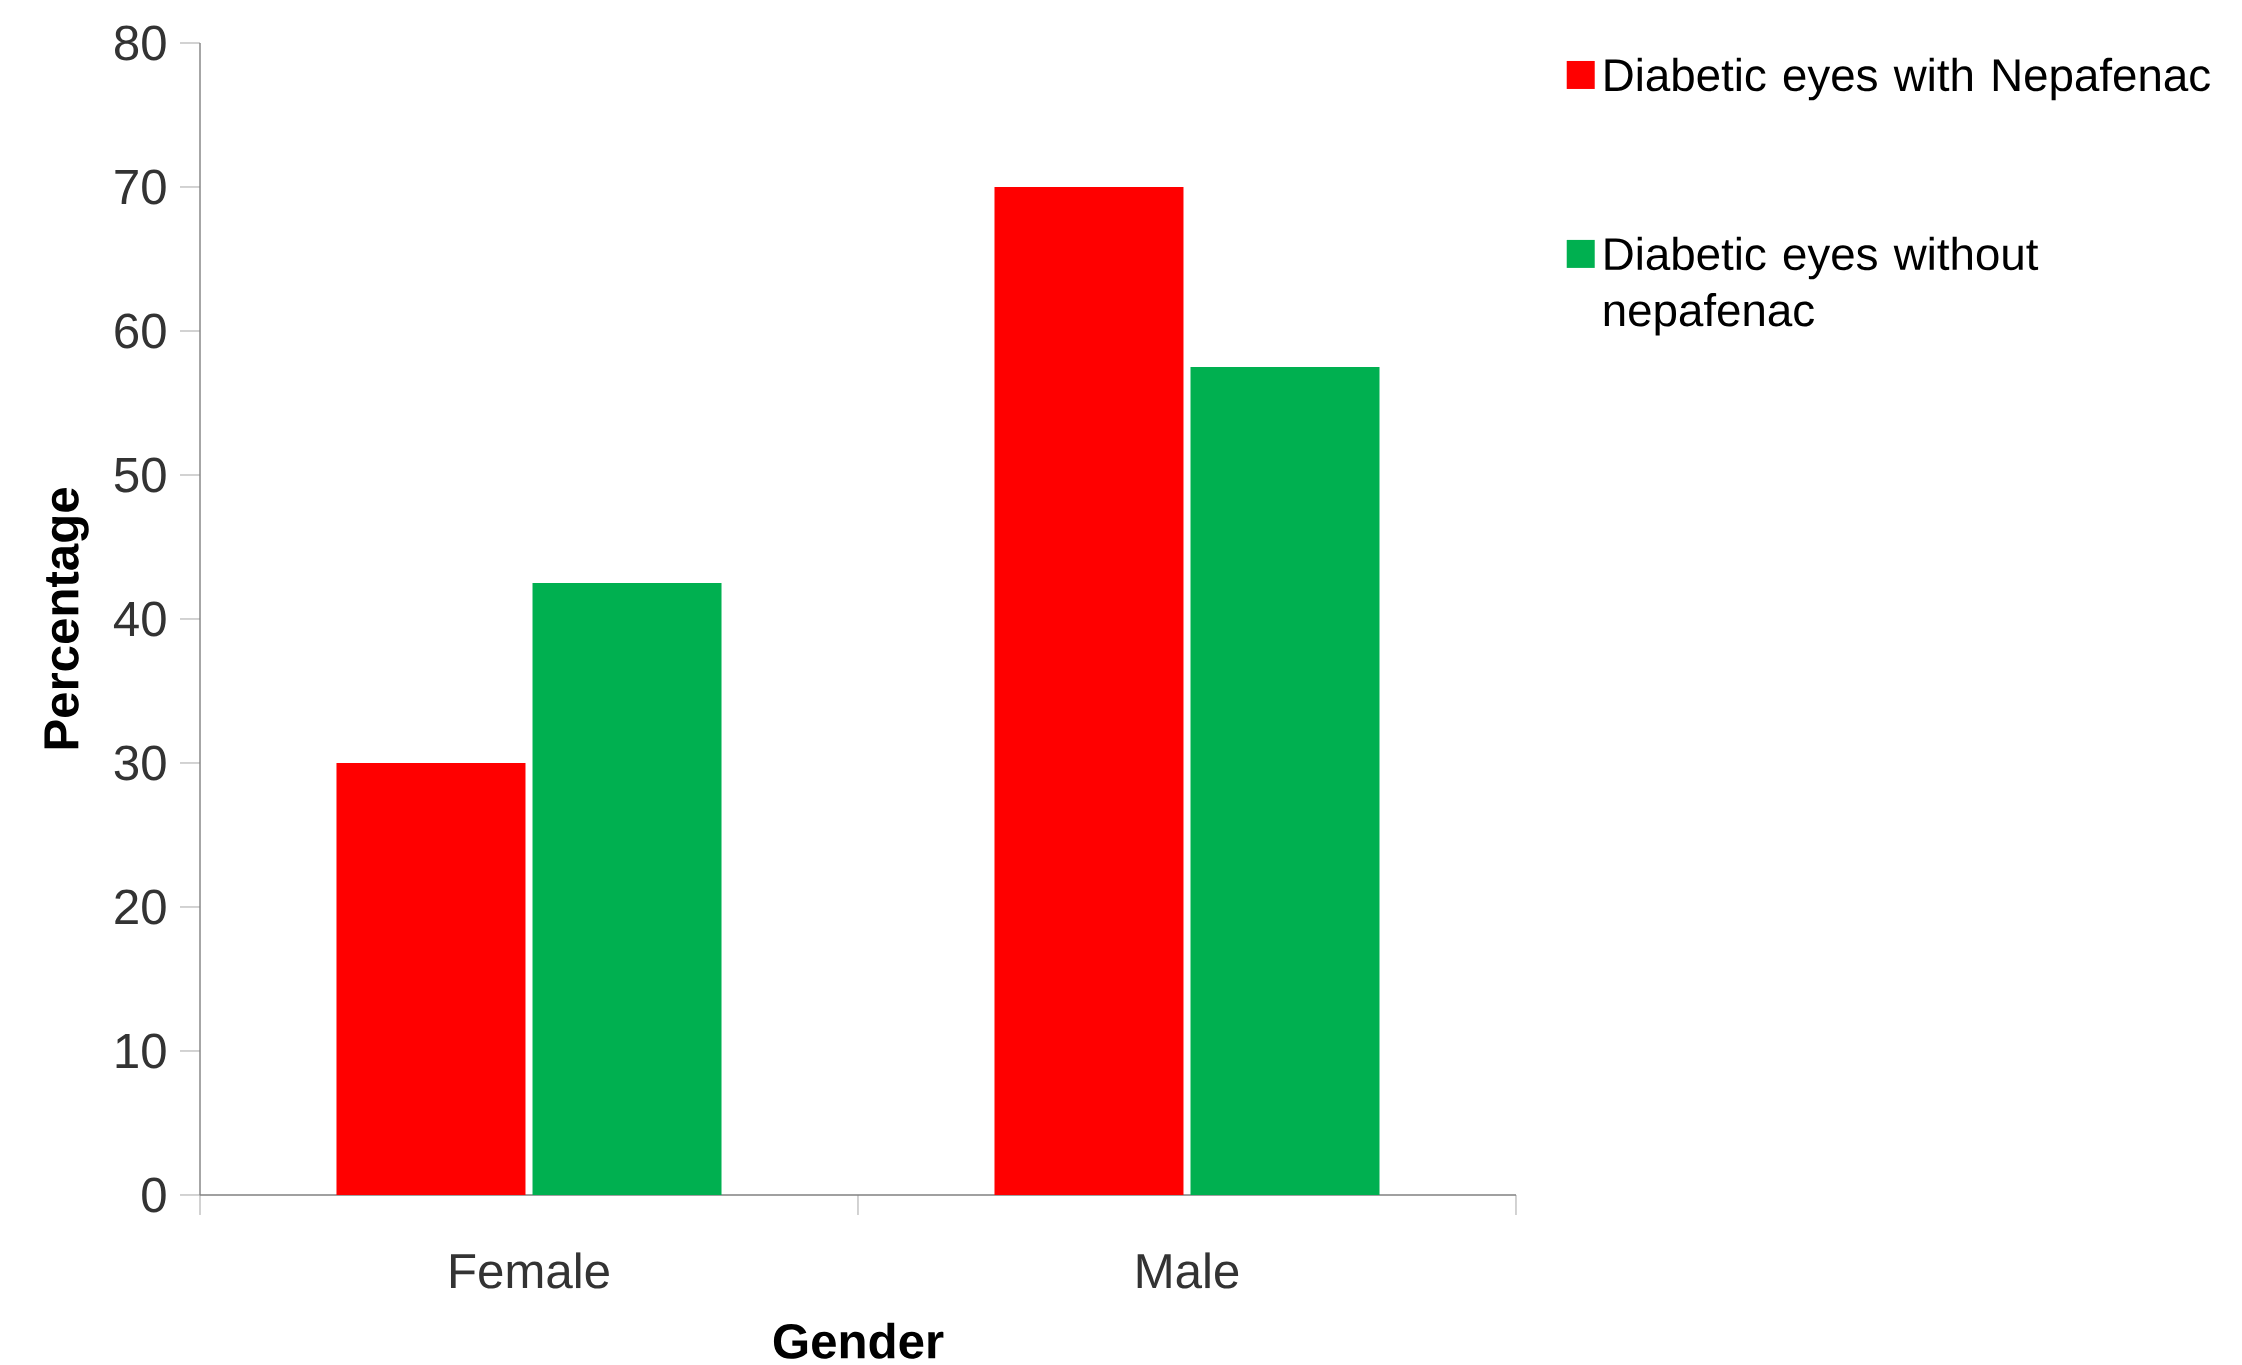 The width and height of the screenshot is (2242, 1365). I want to click on x-tick-label: Female, so click(529, 1270).